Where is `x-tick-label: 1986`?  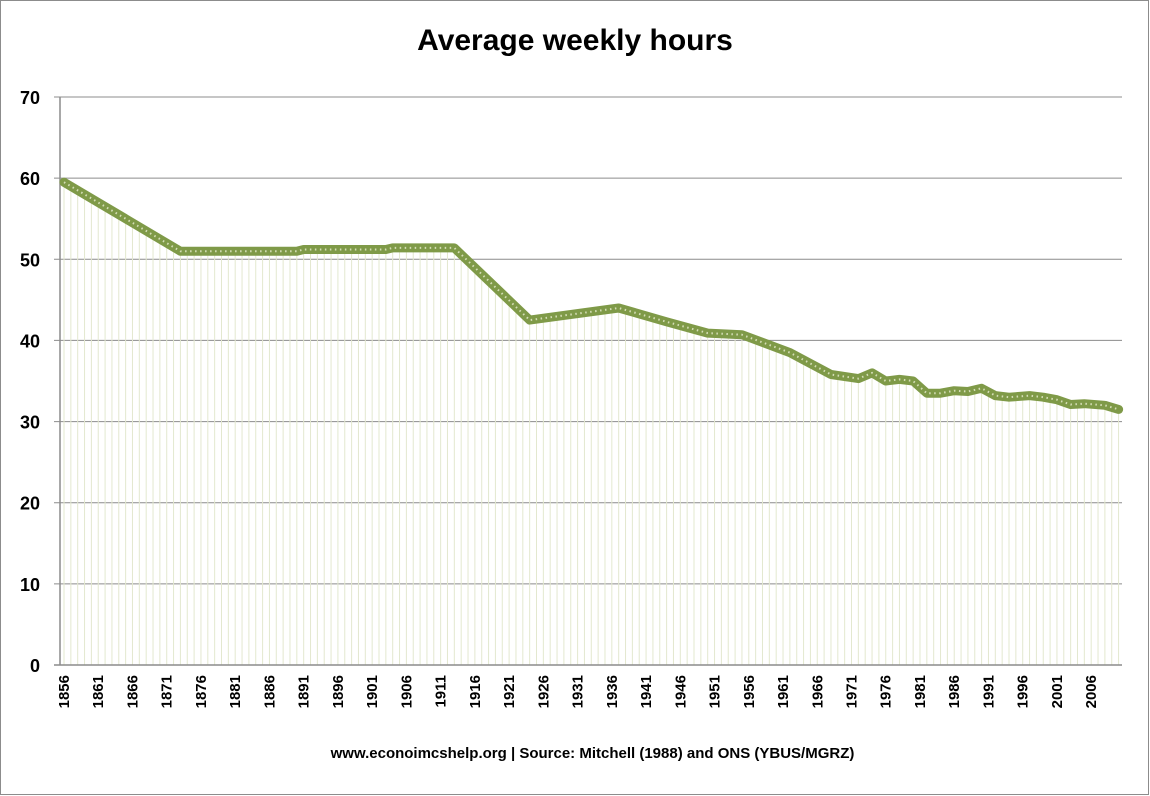
x-tick-label: 1986 is located at coordinates (954, 691).